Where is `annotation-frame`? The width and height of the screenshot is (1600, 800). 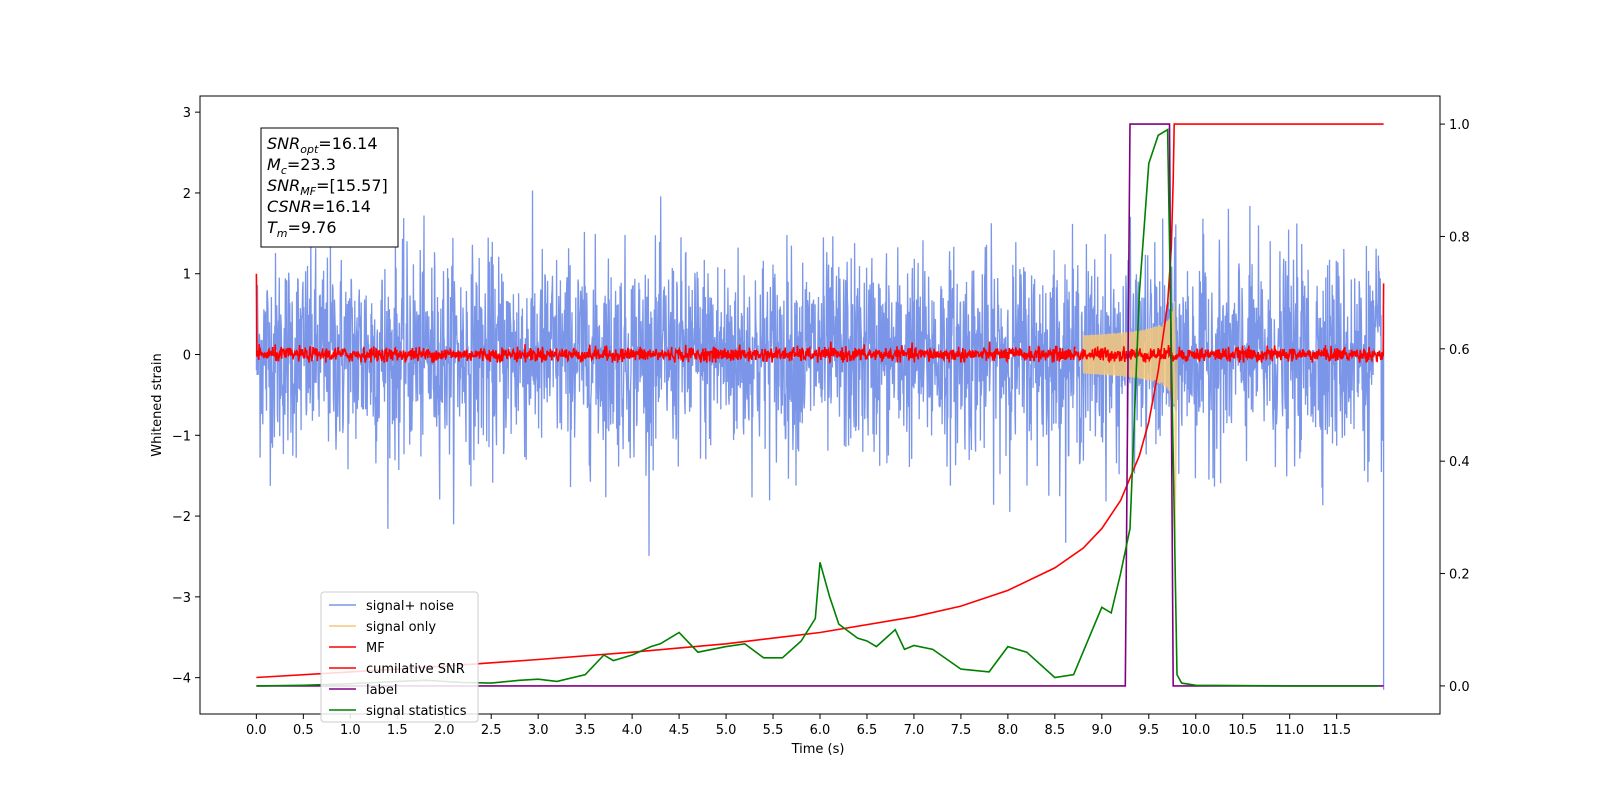 annotation-frame is located at coordinates (329, 187).